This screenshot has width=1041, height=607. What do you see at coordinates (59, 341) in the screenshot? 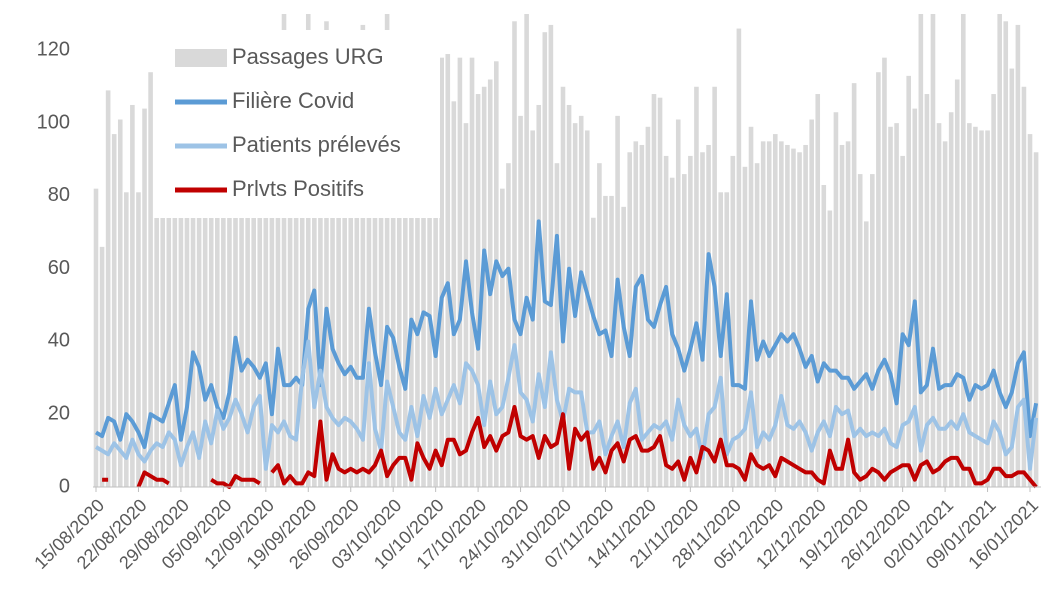
I see `y-tick-label: 40` at bounding box center [59, 341].